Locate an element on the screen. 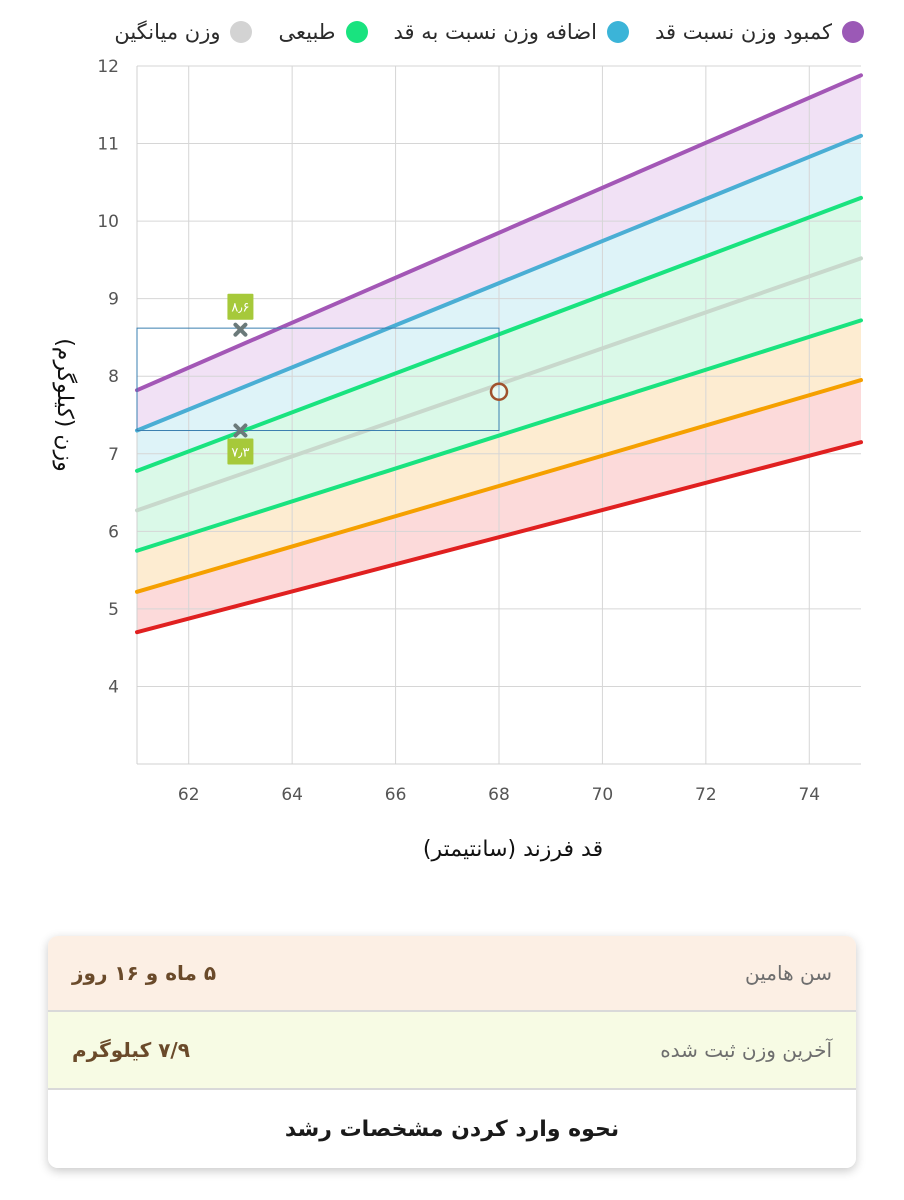 Image resolution: width=904 pixels, height=1200 pixels. x-tick-label: 64 is located at coordinates (292, 795).